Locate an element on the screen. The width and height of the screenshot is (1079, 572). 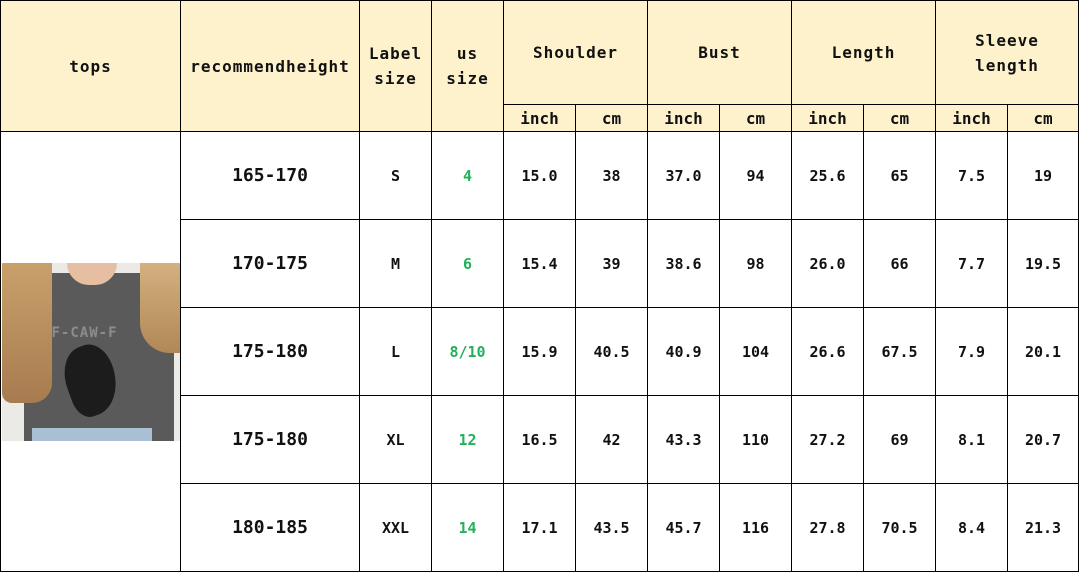
cell-shoulder-cm: 38 is located at coordinates (611, 175).